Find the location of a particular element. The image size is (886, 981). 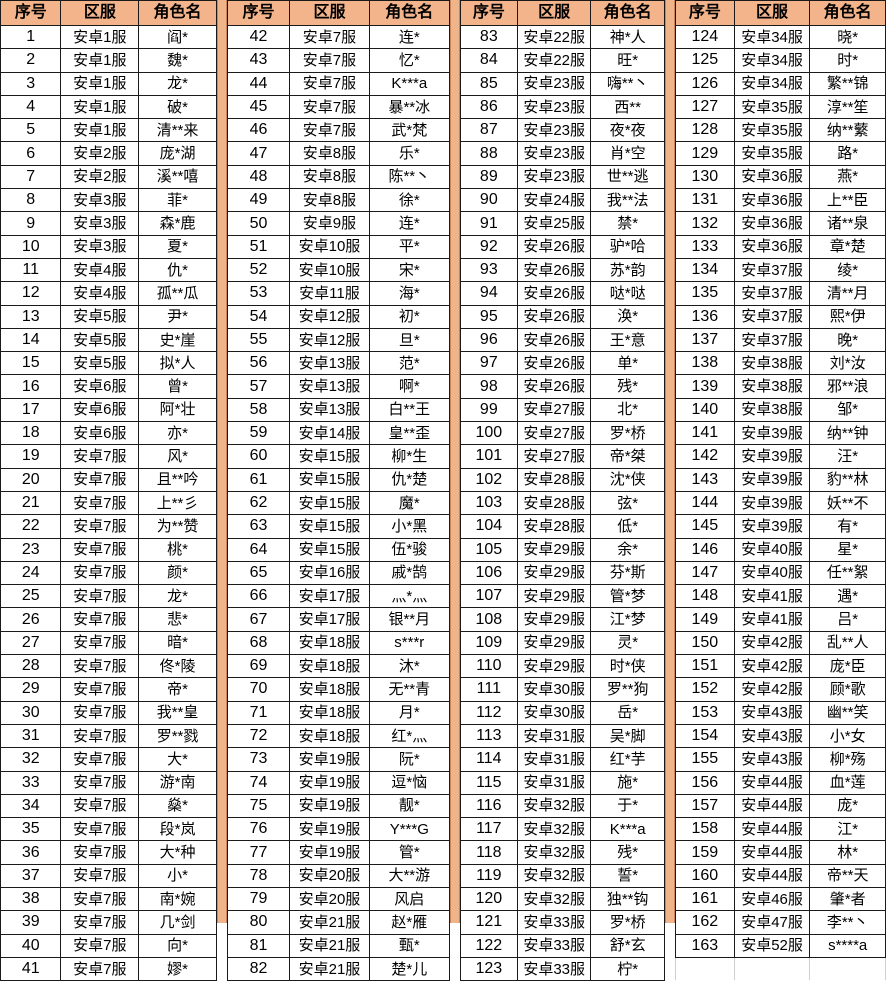

cell-index: 16 is located at coordinates (31, 386).